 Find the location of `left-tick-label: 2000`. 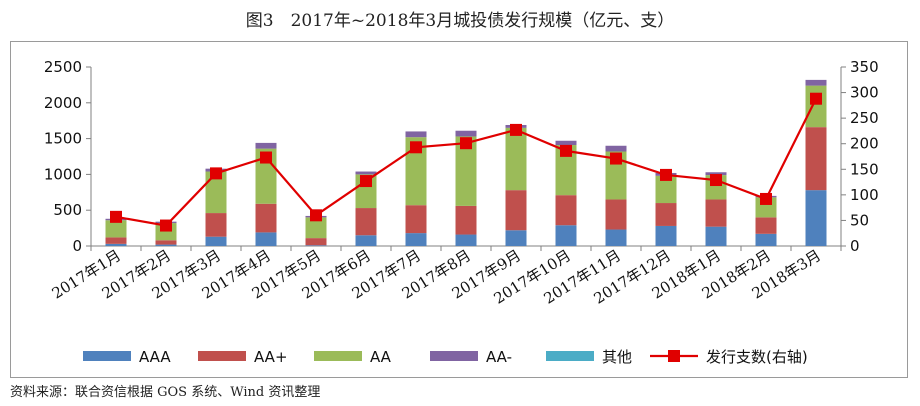

left-tick-label: 2000 is located at coordinates (63, 103).